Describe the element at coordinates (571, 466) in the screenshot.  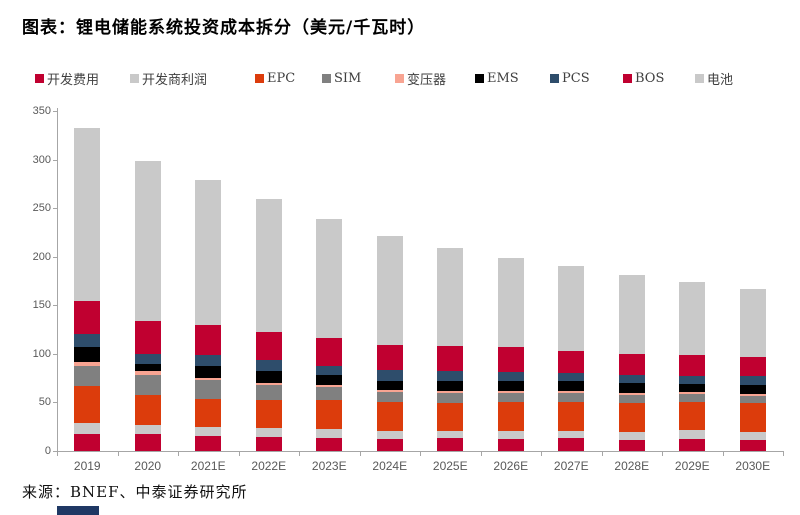
I see `x-axis-label: 2027E` at that location.